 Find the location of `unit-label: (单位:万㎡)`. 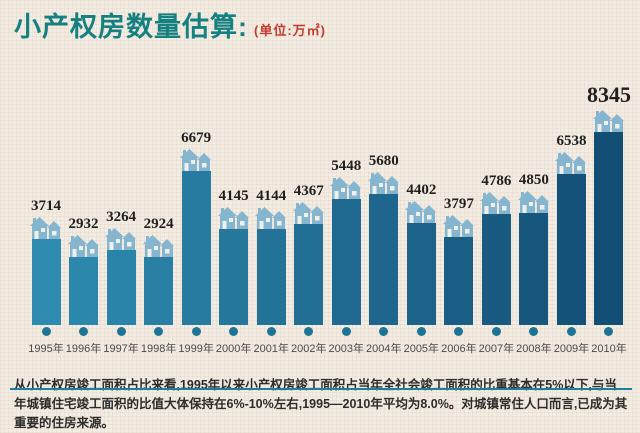

unit-label: (单位:万㎡) is located at coordinates (290, 30).